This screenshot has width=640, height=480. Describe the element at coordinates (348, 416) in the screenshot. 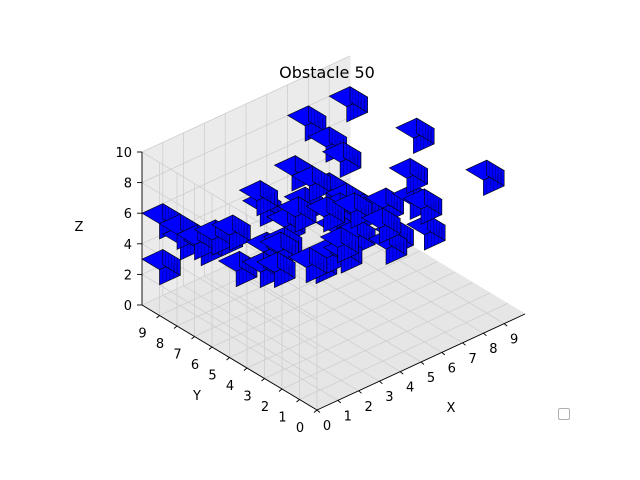

I see `x-tick-label: 1` at that location.